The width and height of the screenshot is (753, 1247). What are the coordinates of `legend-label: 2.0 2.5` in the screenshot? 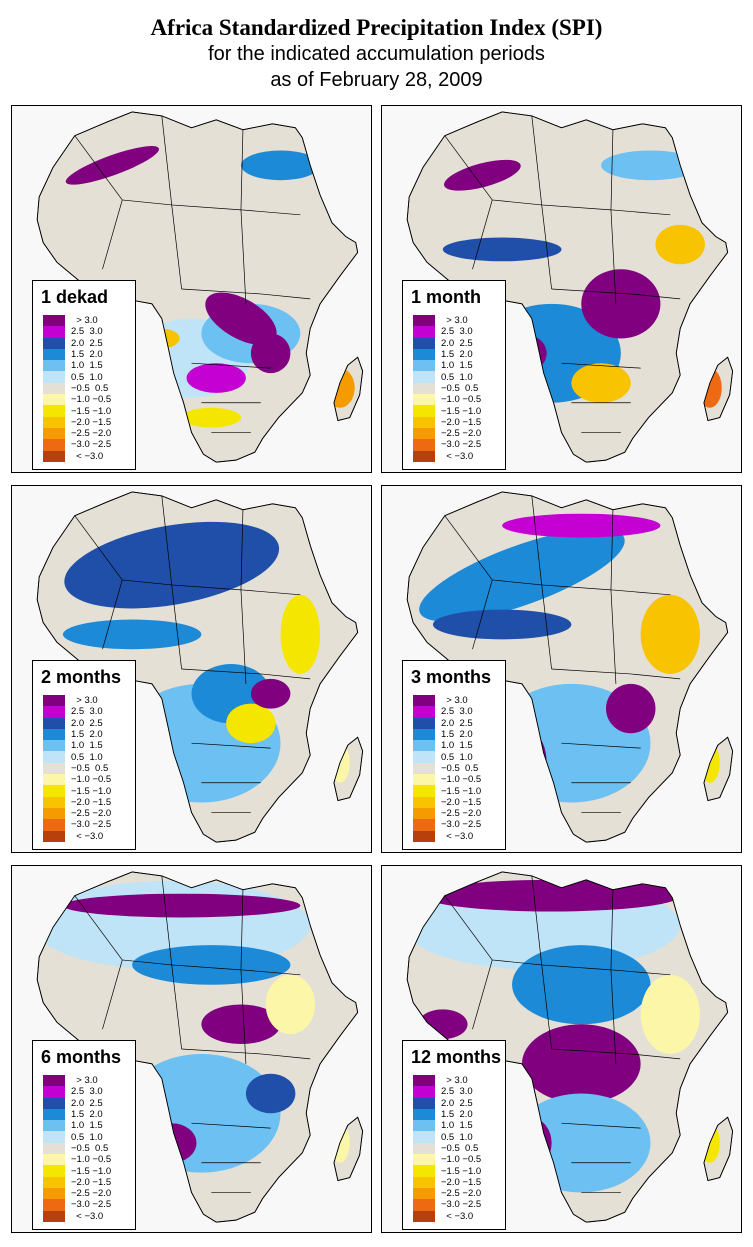 It's located at (457, 1103).